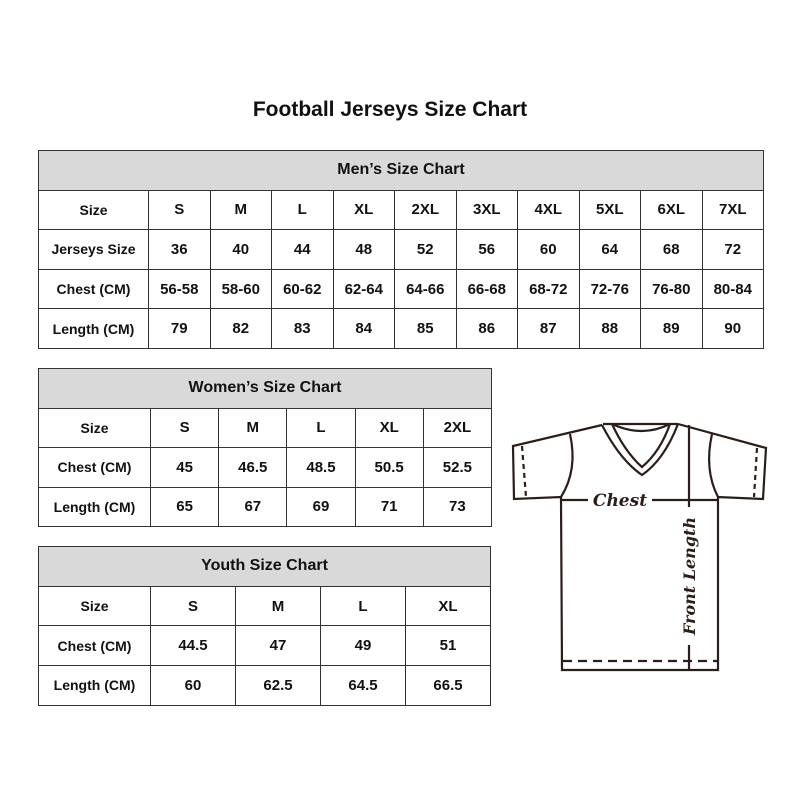 Image resolution: width=800 pixels, height=800 pixels. What do you see at coordinates (184, 467) in the screenshot?
I see `table-cell: 45` at bounding box center [184, 467].